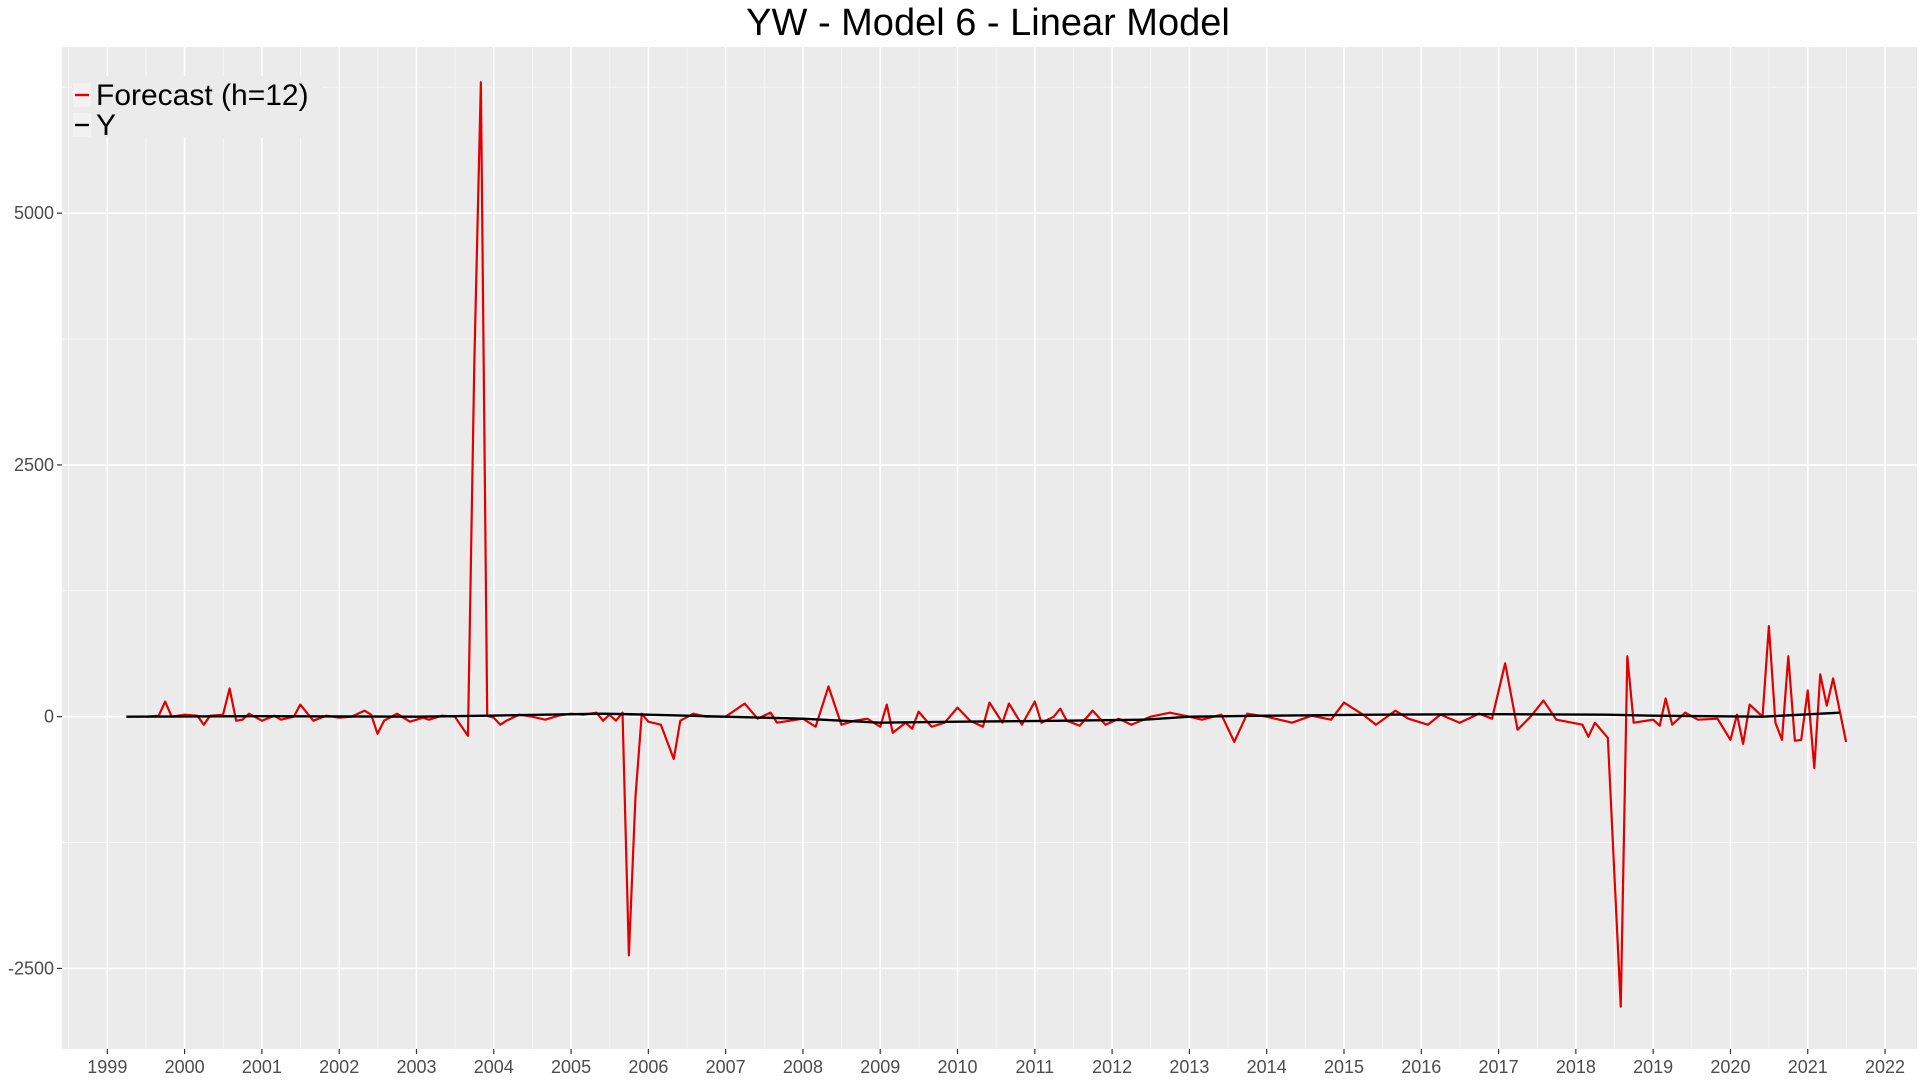 The image size is (1920, 1080). I want to click on x-tick-label: 2021, so click(1808, 1067).